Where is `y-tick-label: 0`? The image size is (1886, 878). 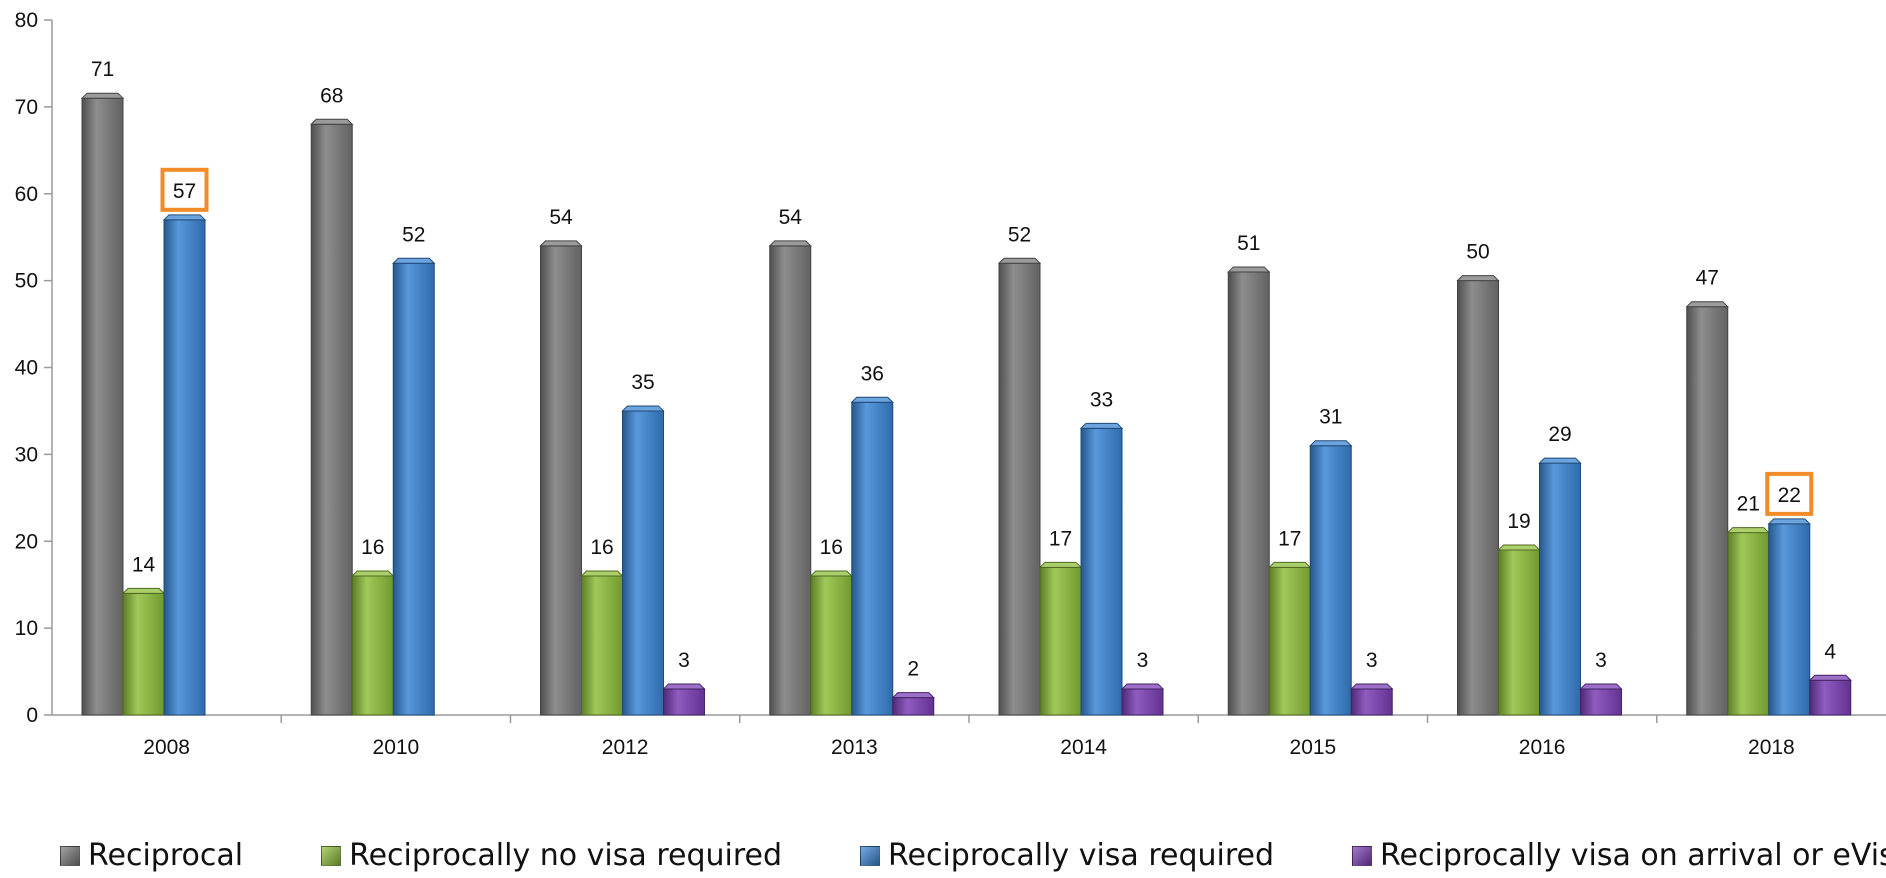
y-tick-label: 0 is located at coordinates (32, 715).